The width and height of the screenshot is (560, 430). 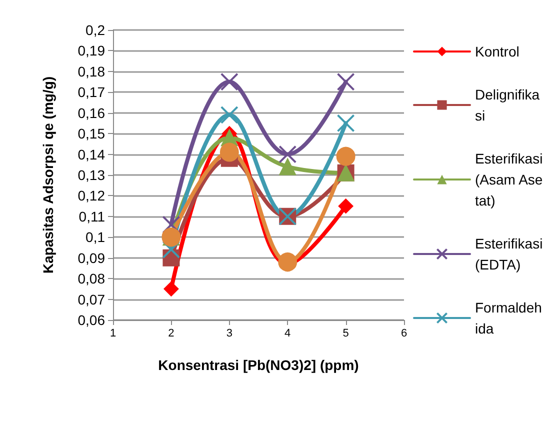 What do you see at coordinates (48, 175) in the screenshot?
I see `y-axis-title: Kapasitas Adsorpsi qe (mg/g)` at bounding box center [48, 175].